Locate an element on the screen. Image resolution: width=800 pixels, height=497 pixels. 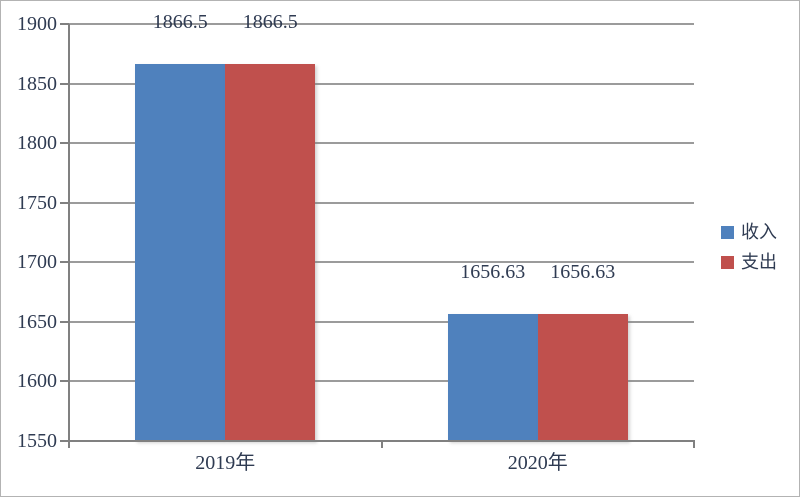
y-tick-label: 1600 is located at coordinates (37, 381).